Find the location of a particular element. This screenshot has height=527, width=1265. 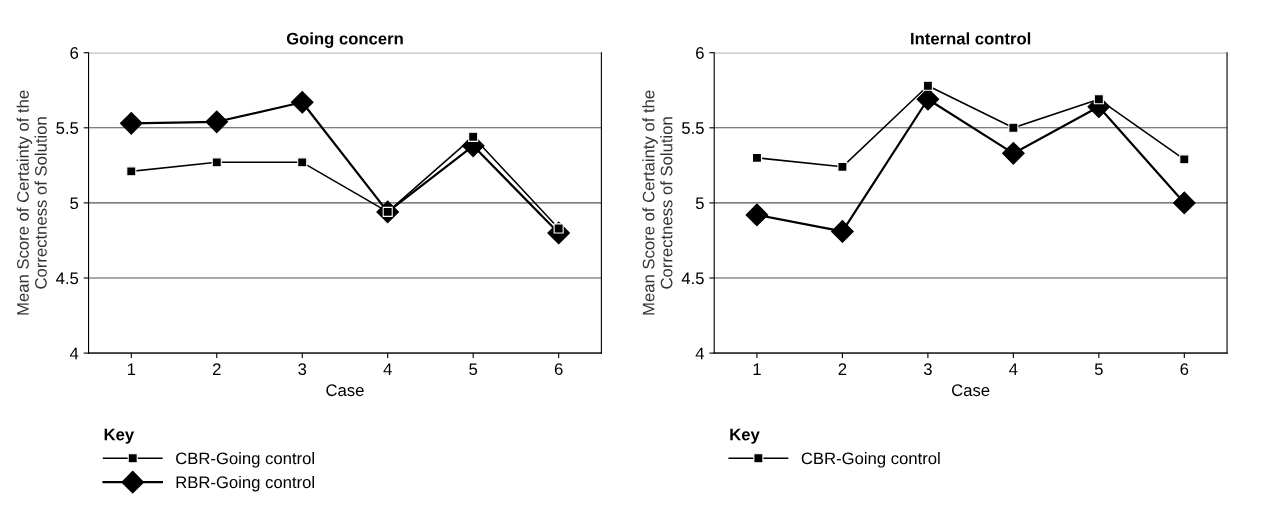

chart-title: Internal control is located at coordinates (971, 38).